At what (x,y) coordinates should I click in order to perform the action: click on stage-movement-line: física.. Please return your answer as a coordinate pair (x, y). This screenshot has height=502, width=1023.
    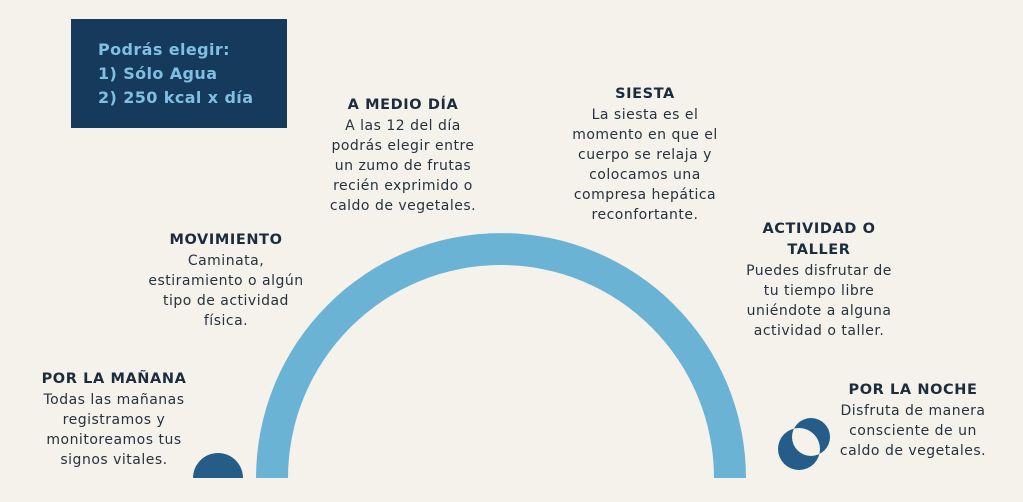
    Looking at the image, I should click on (226, 321).